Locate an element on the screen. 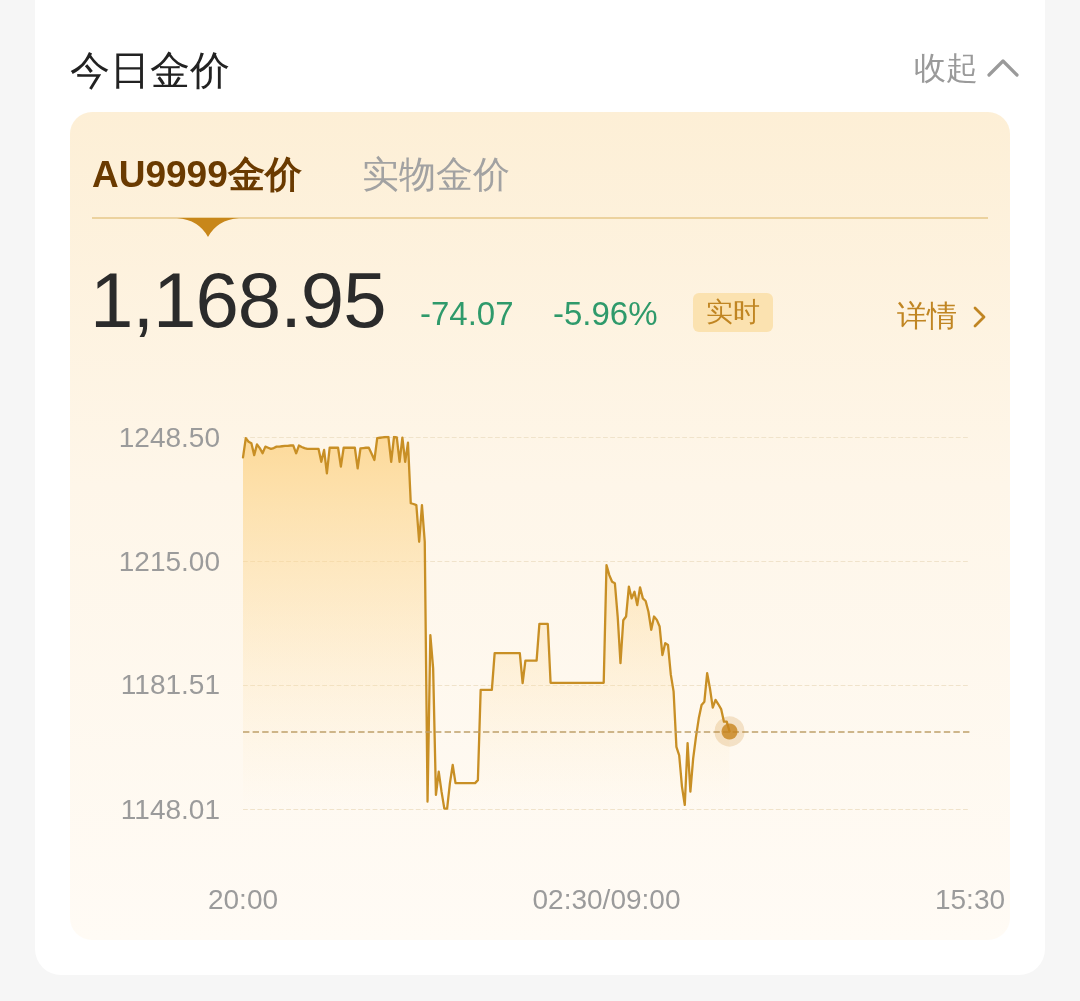 This screenshot has height=1001, width=1080. y-tick-label: 1248.50 is located at coordinates (169, 437).